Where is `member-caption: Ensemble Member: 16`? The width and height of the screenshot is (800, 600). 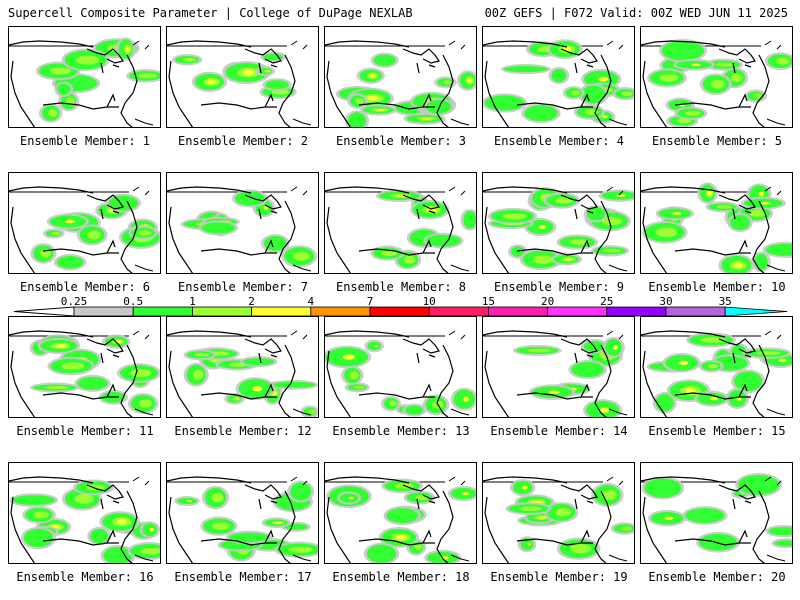
member-caption: Ensemble Member: 16 is located at coordinates (85, 577).